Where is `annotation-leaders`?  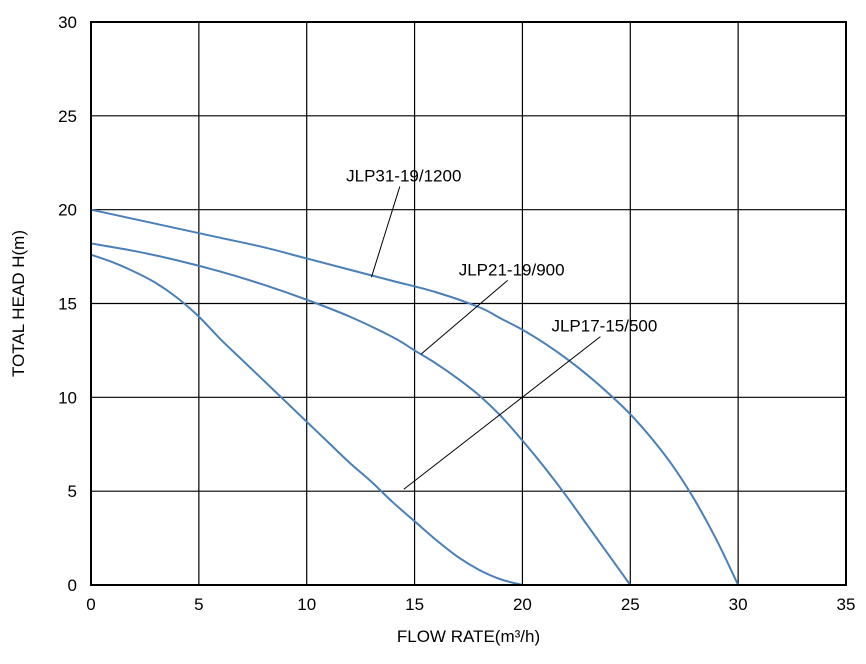 annotation-leaders is located at coordinates (485, 338).